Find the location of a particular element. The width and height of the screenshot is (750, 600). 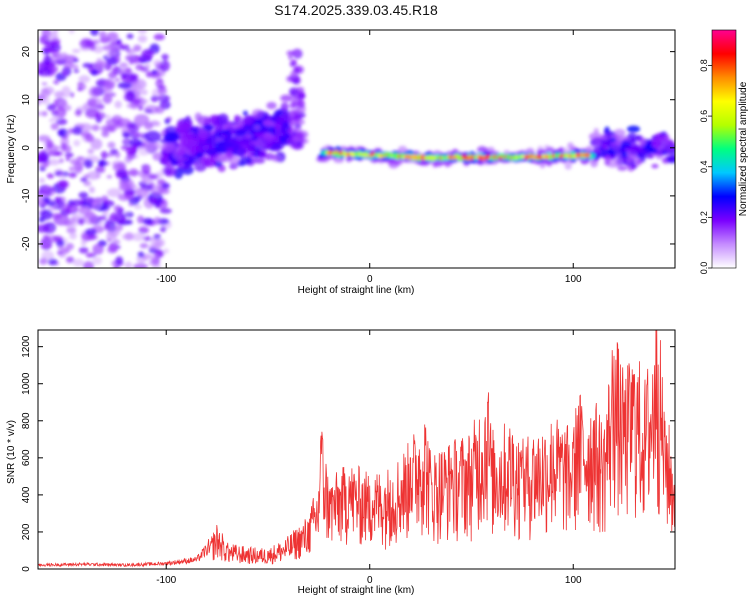

colorbar-gradient is located at coordinates (724, 149).